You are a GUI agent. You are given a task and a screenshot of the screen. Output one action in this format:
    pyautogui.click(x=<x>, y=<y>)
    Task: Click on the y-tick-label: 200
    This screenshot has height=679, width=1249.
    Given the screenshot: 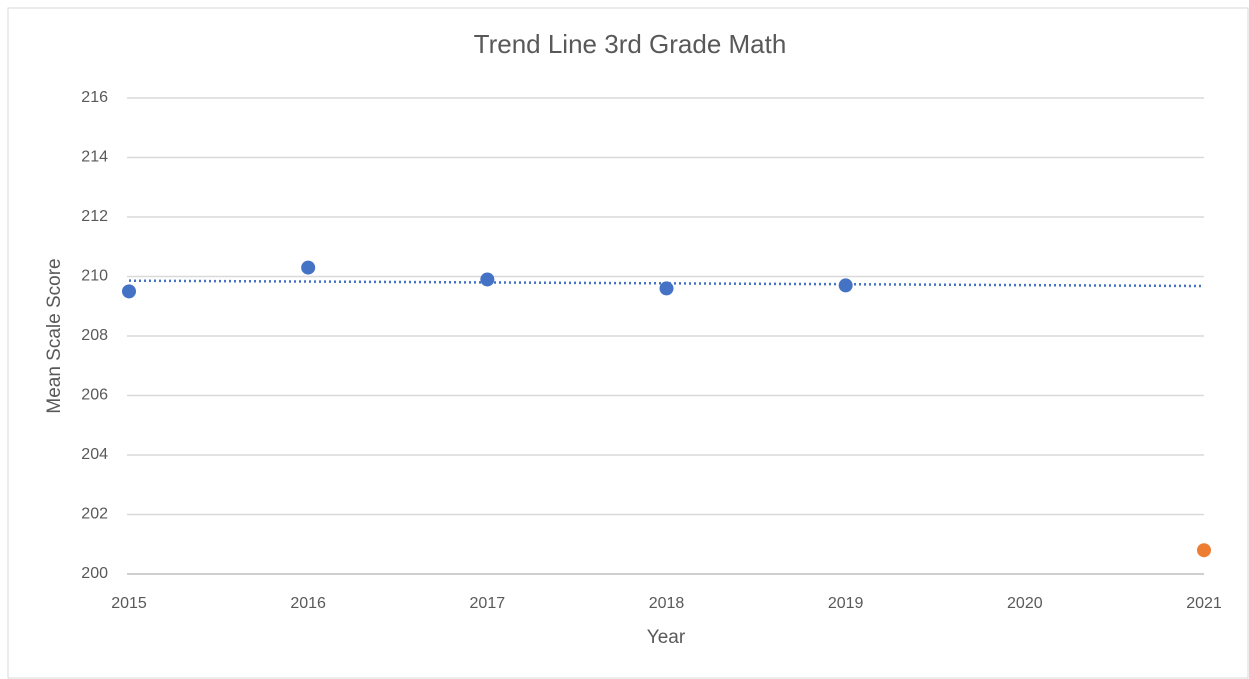 What is the action you would take?
    pyautogui.click(x=94, y=573)
    